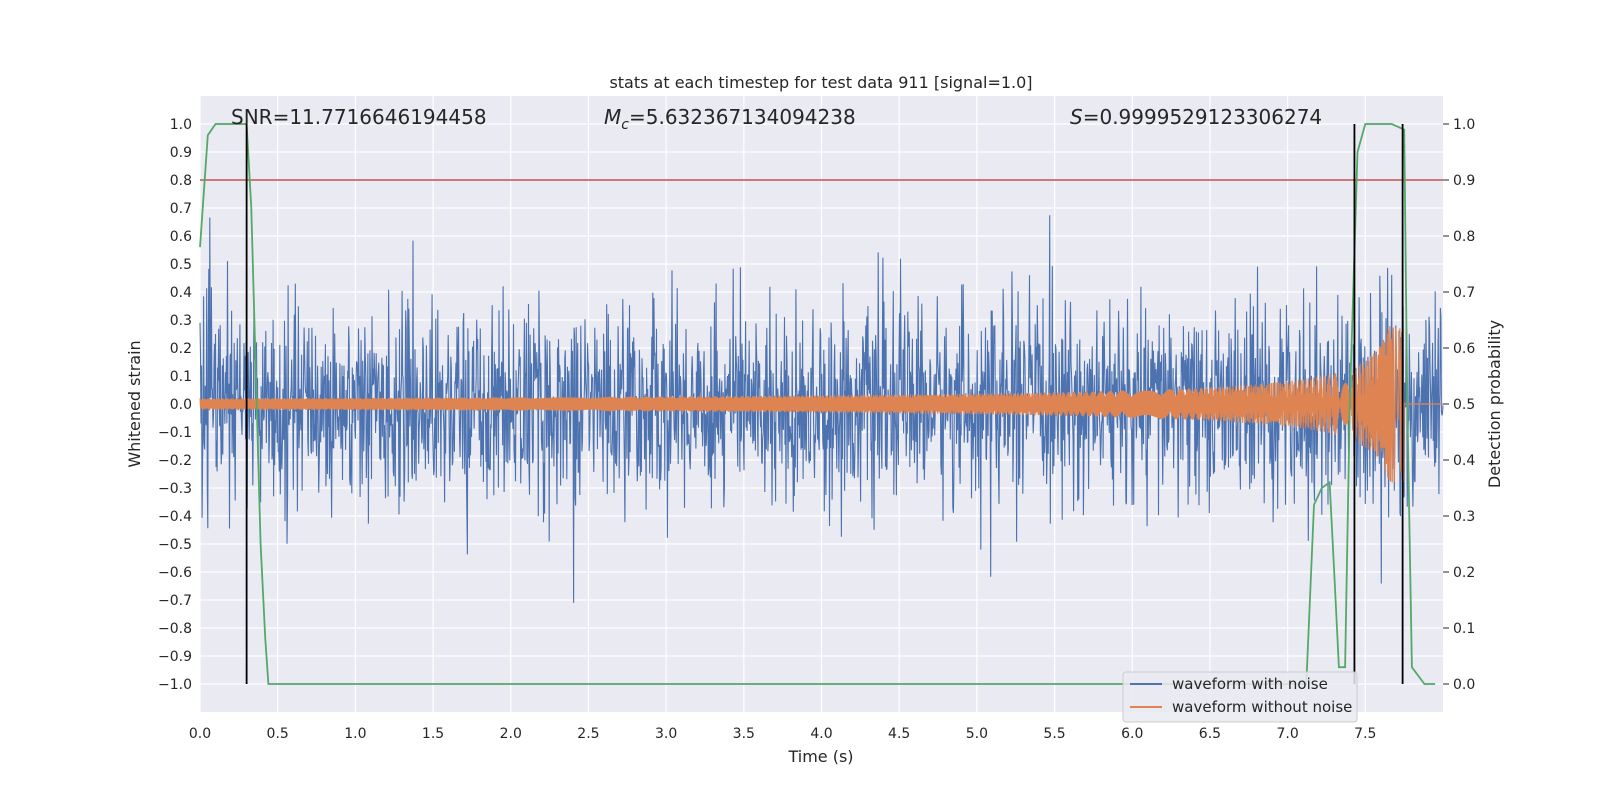 The image size is (1600, 800). What do you see at coordinates (387, 117) in the screenshot?
I see `snr-value: 11.7716646194458` at bounding box center [387, 117].